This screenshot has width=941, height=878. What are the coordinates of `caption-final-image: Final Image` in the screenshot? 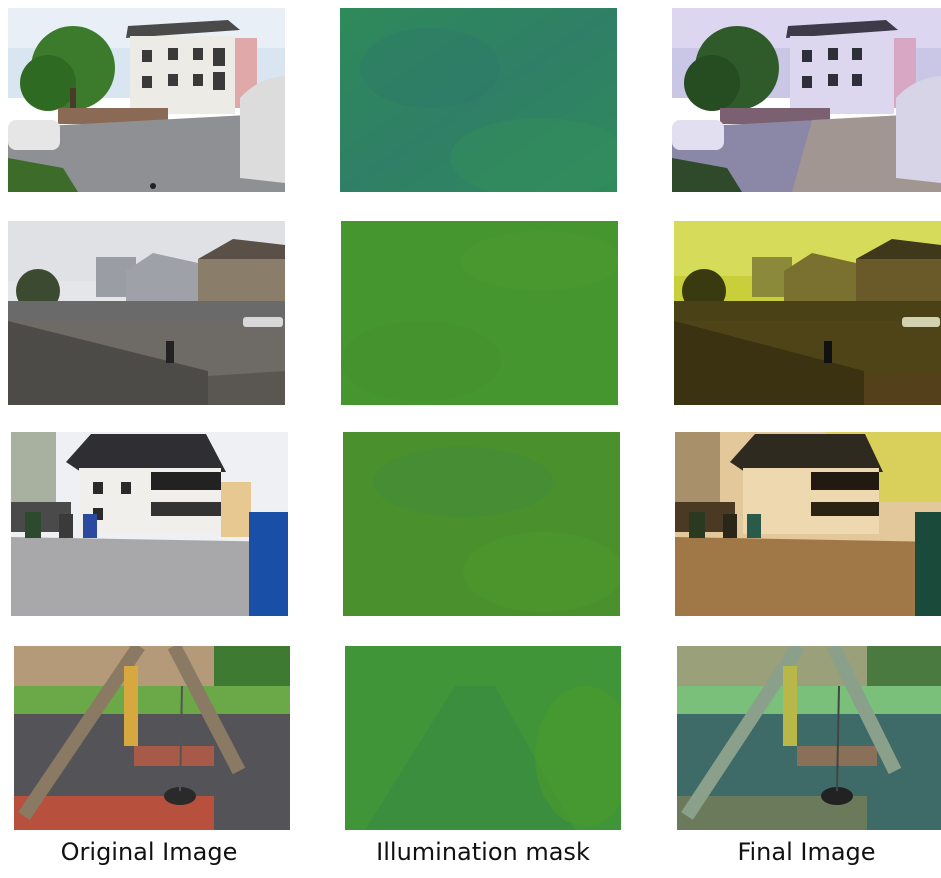 It's located at (806, 852).